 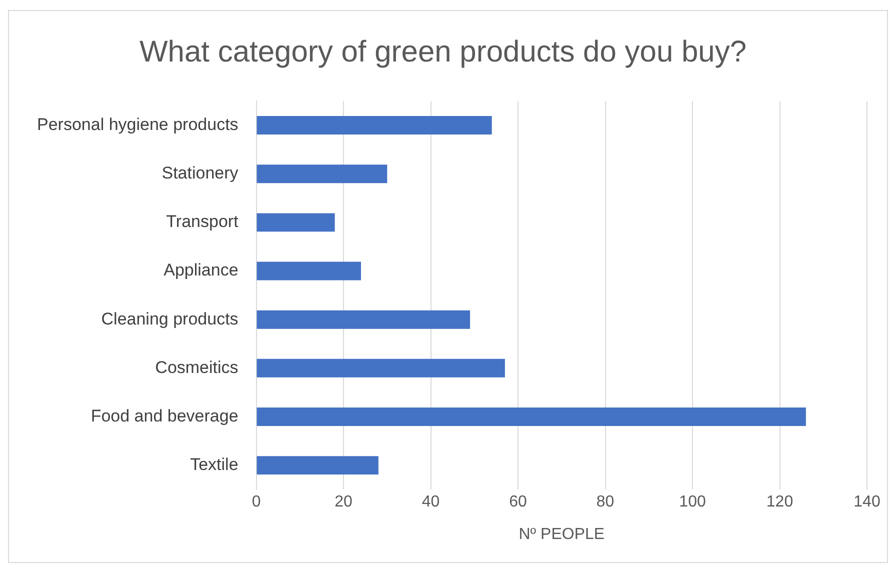 What do you see at coordinates (343, 502) in the screenshot?
I see `x-tick-label: 20` at bounding box center [343, 502].